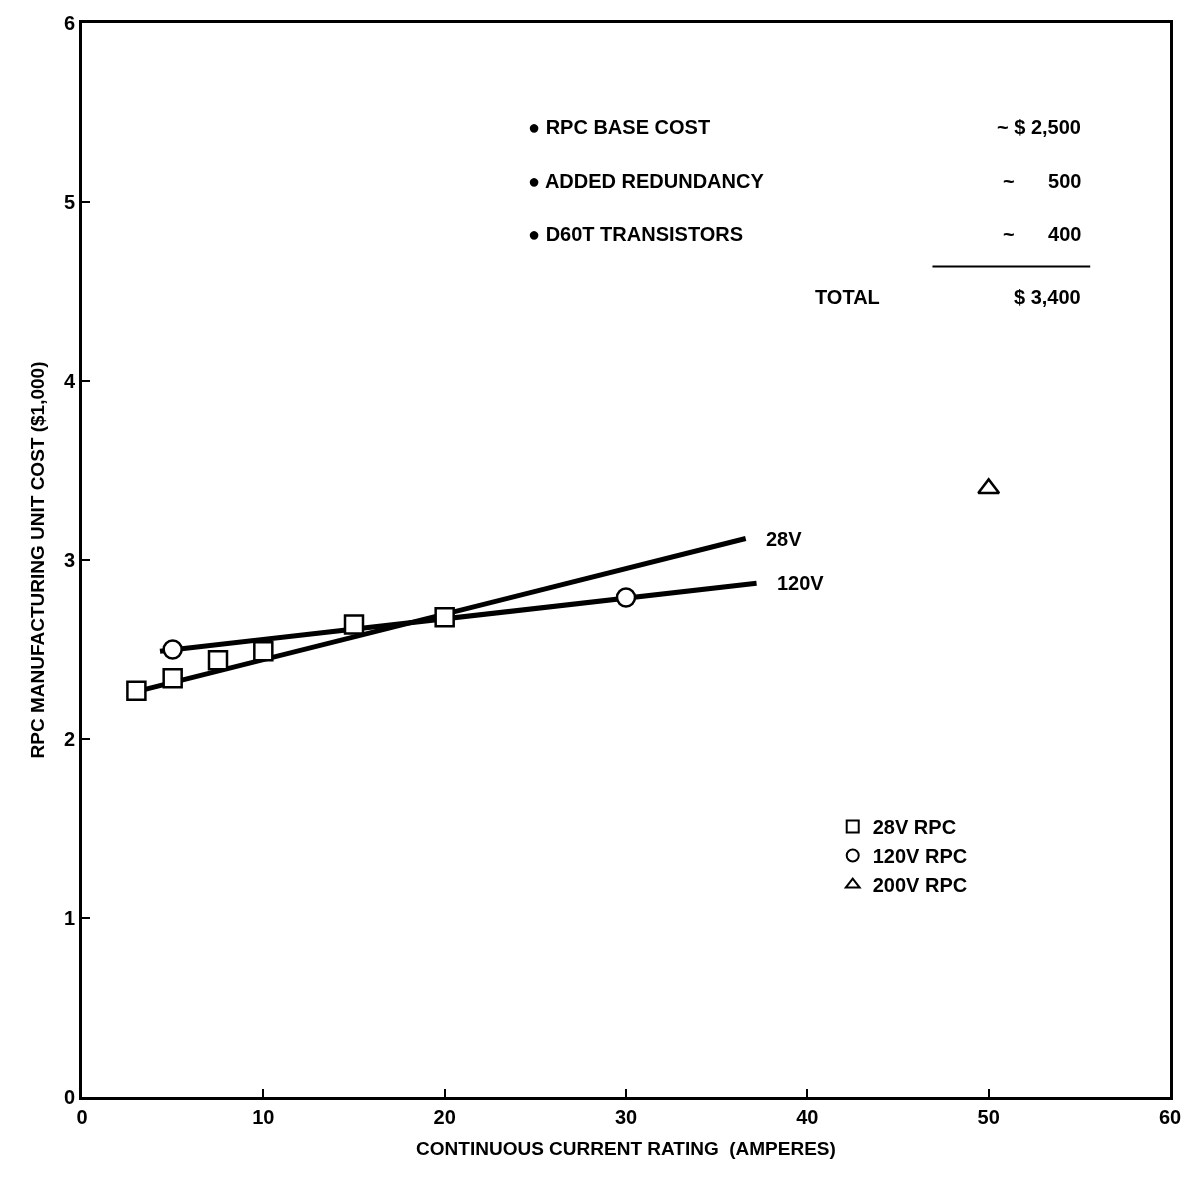  I want to click on x-tick-label: 60, so click(1170, 1117).